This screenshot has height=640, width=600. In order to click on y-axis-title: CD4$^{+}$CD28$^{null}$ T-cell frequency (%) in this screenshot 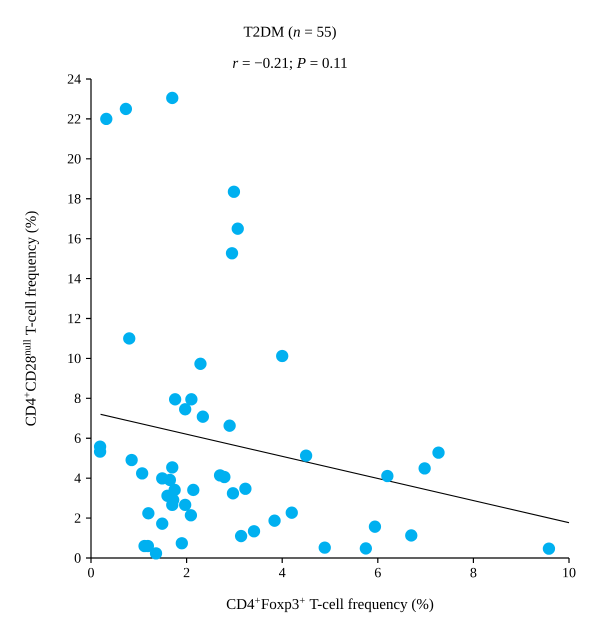, I will do `click(31, 318)`.